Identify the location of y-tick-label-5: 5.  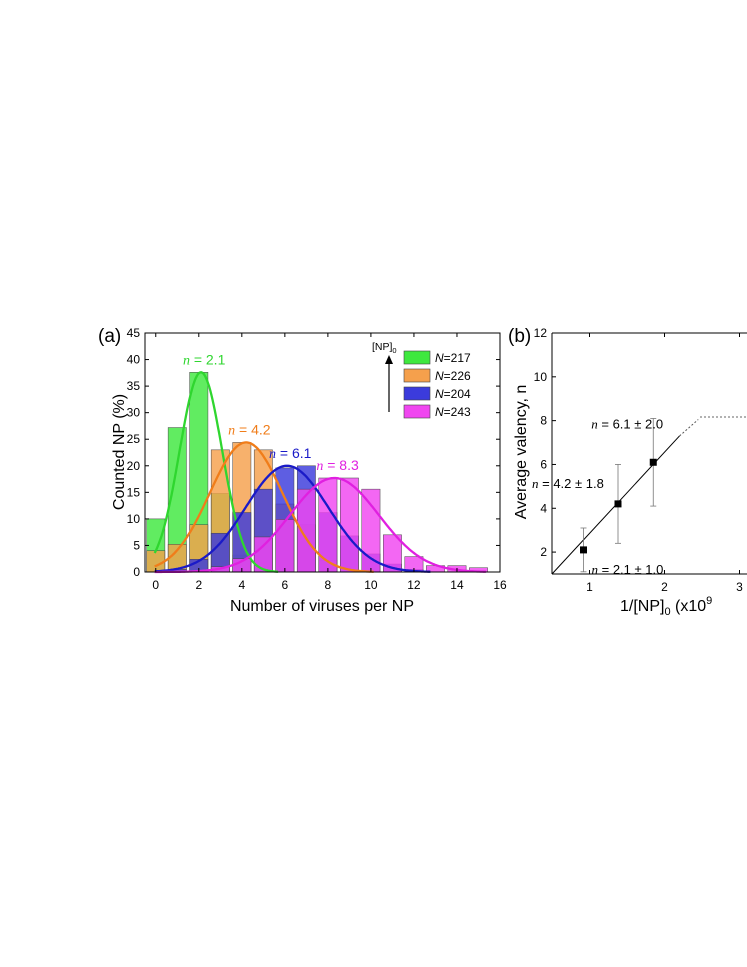
(136, 545).